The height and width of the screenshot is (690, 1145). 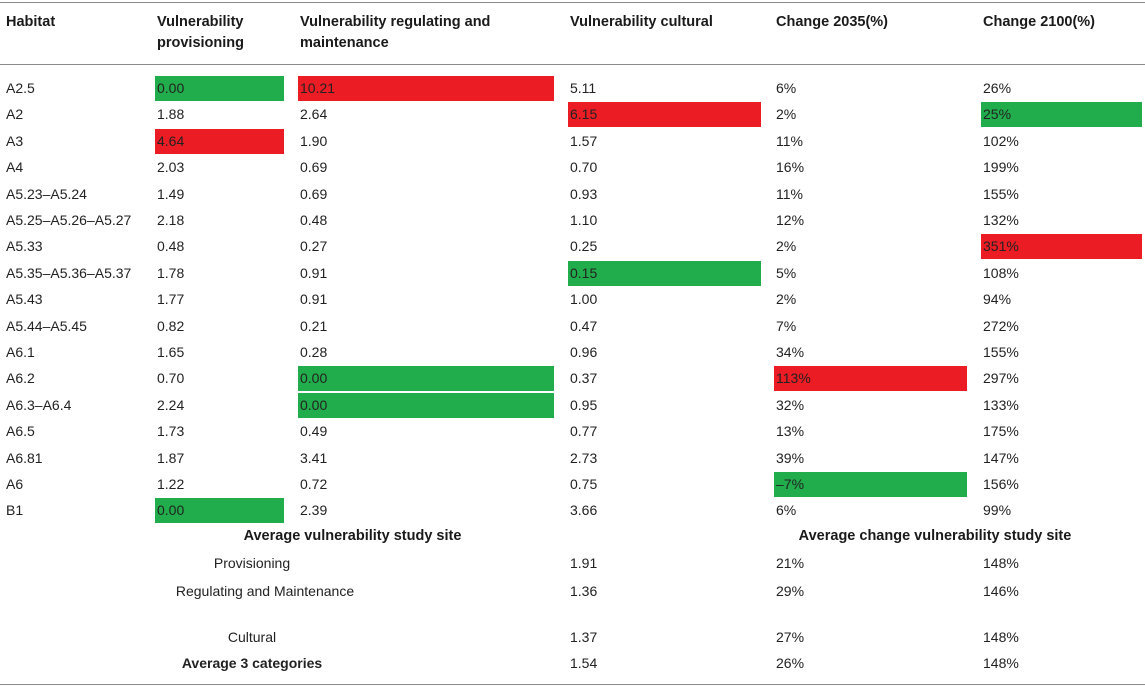 I want to click on cell-prov: 1.88, so click(x=171, y=114).